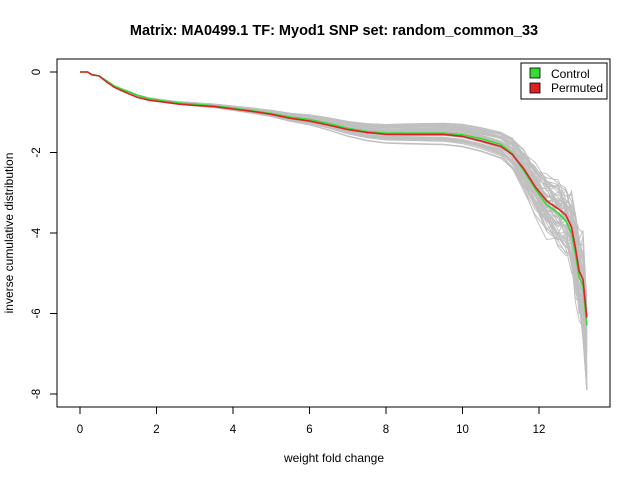  I want to click on y-axis: 0 -2 -4 -6 -8, so click(44, 234).